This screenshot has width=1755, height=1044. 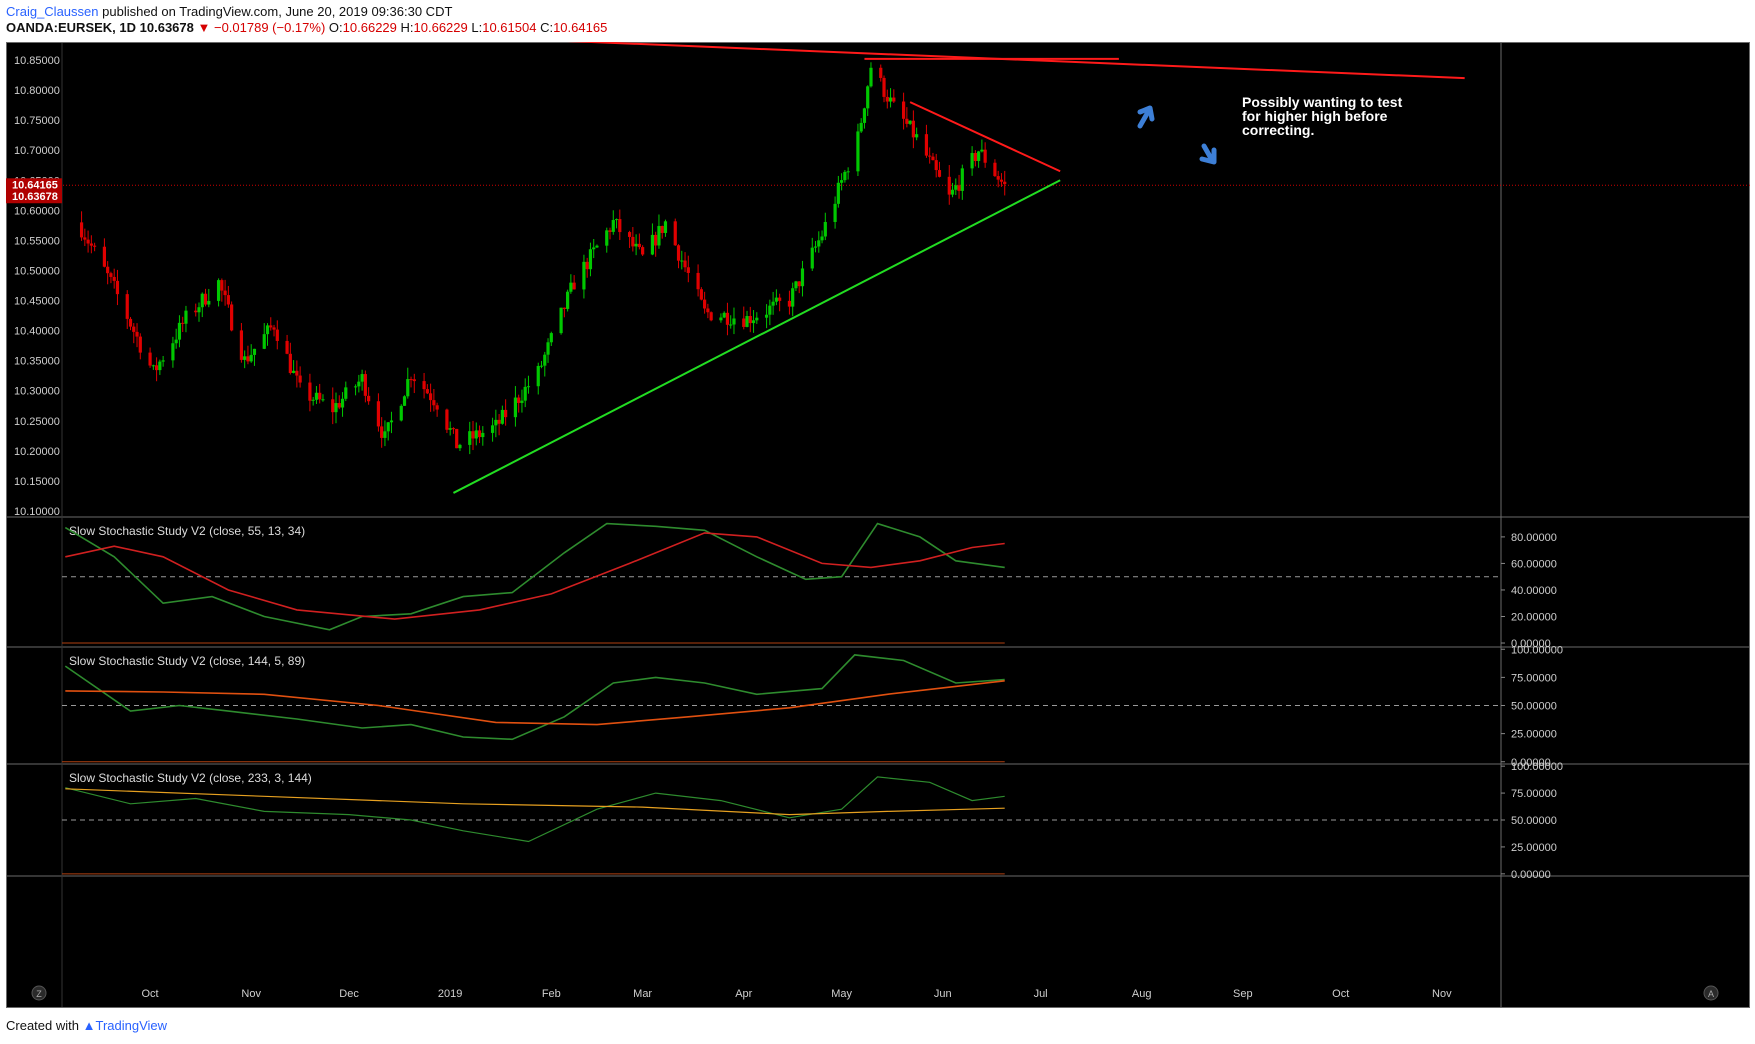 What do you see at coordinates (1041, 994) in the screenshot?
I see `time-tick-label: Jul` at bounding box center [1041, 994].